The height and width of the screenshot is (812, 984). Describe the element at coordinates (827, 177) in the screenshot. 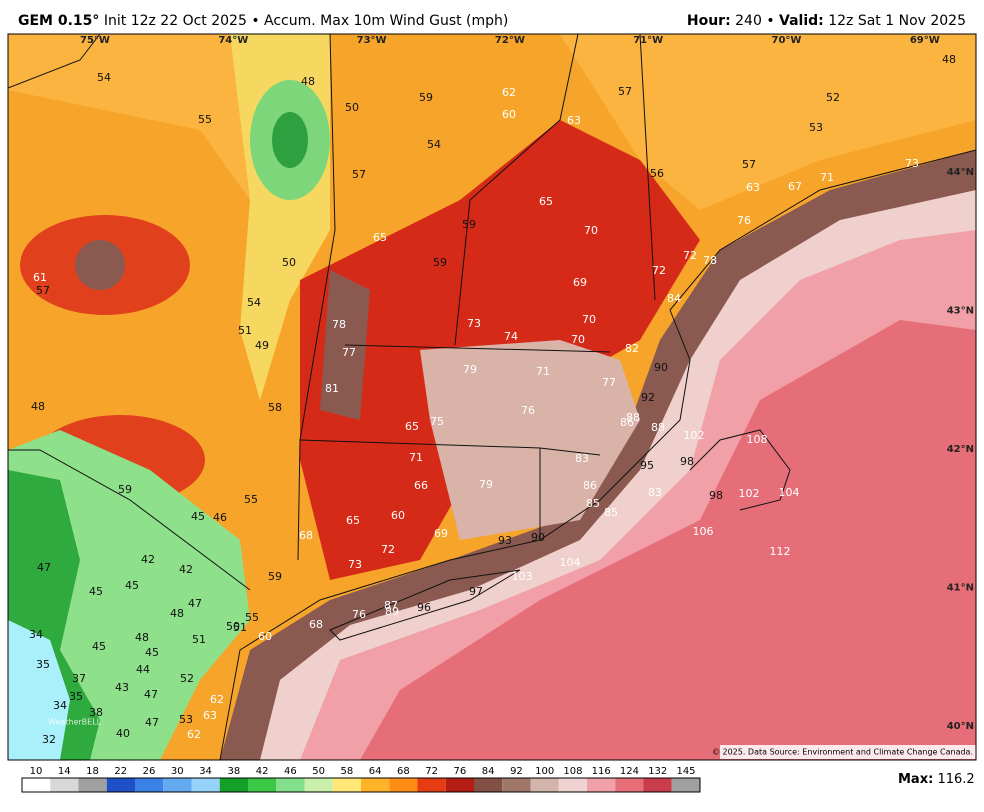

I see `gust-label: 71` at that location.